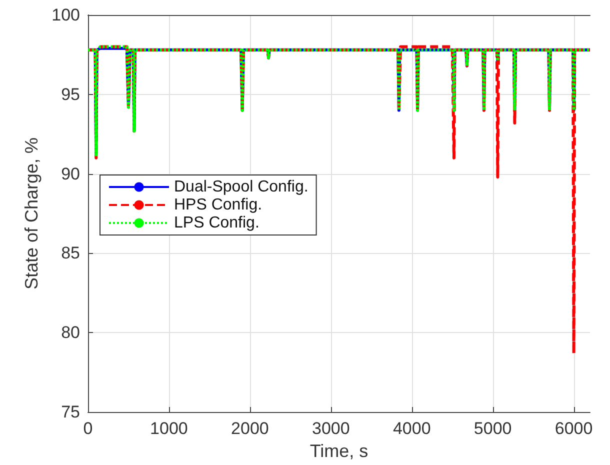 This screenshot has height=465, width=610. What do you see at coordinates (339, 451) in the screenshot?
I see `x-axis-title: Time, s` at bounding box center [339, 451].